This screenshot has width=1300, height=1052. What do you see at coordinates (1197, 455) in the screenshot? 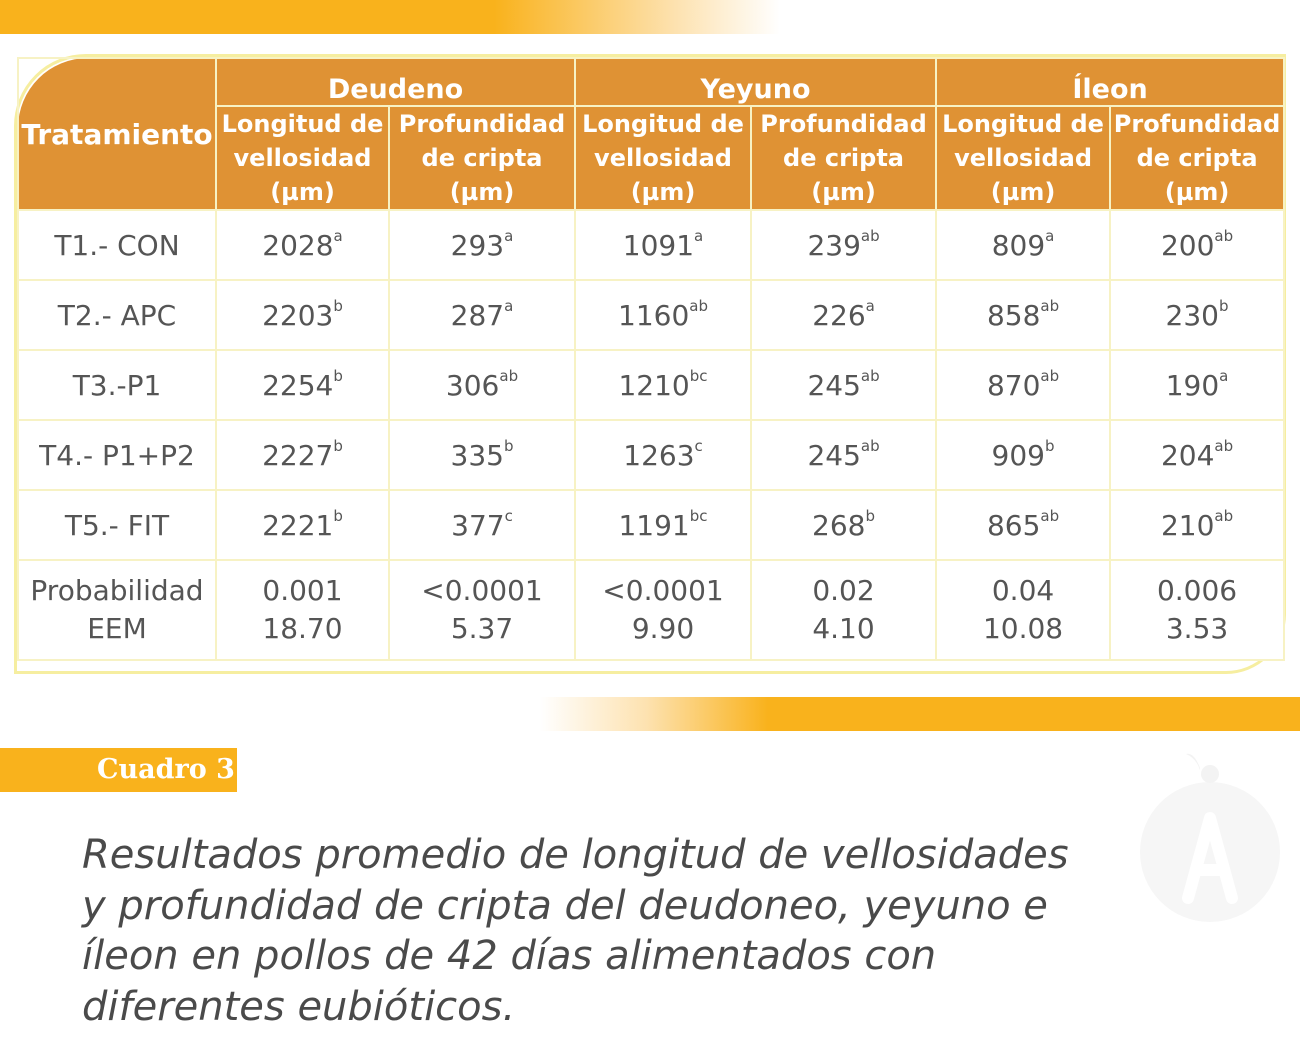
I see `value-cell: 204ab` at bounding box center [1197, 455].